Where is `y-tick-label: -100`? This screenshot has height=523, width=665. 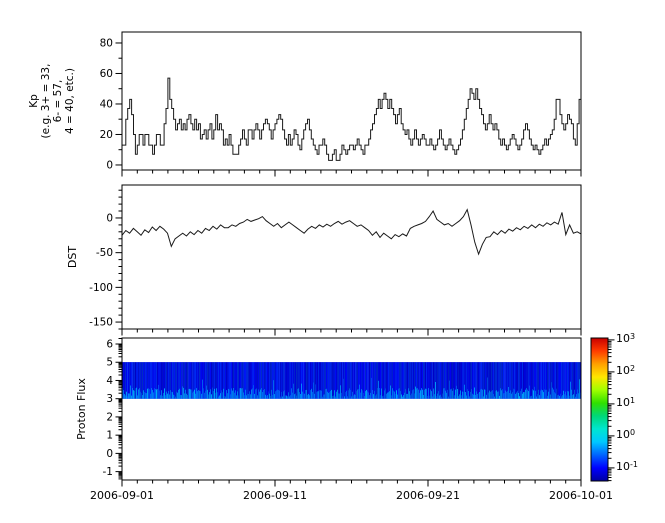
y-tick-label: -100 is located at coordinates (101, 288).